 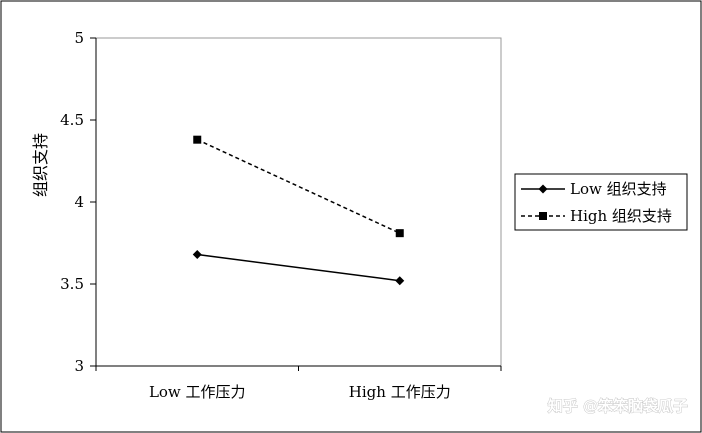 I want to click on legend-box, so click(x=601, y=202).